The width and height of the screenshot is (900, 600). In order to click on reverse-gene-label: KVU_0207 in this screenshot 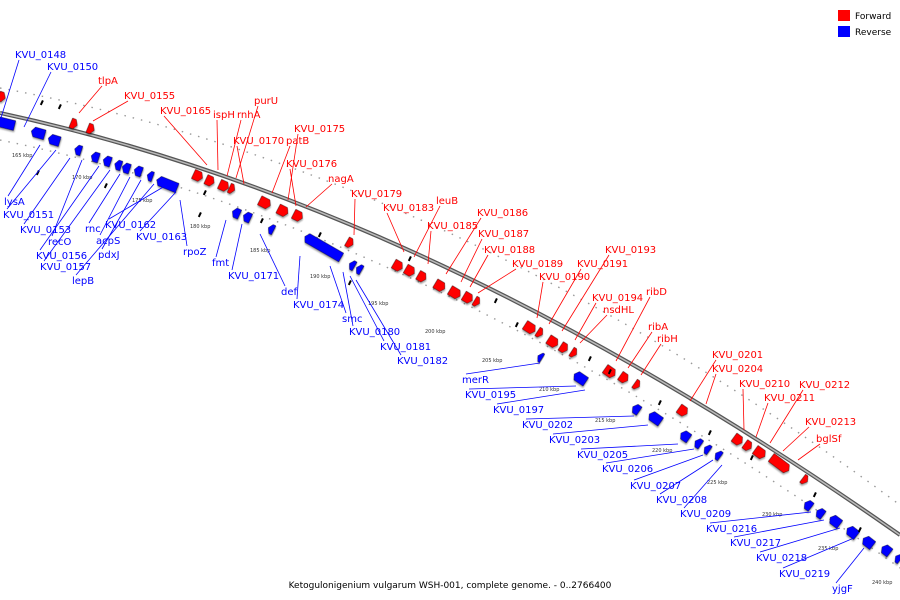, I will do `click(655, 486)`.